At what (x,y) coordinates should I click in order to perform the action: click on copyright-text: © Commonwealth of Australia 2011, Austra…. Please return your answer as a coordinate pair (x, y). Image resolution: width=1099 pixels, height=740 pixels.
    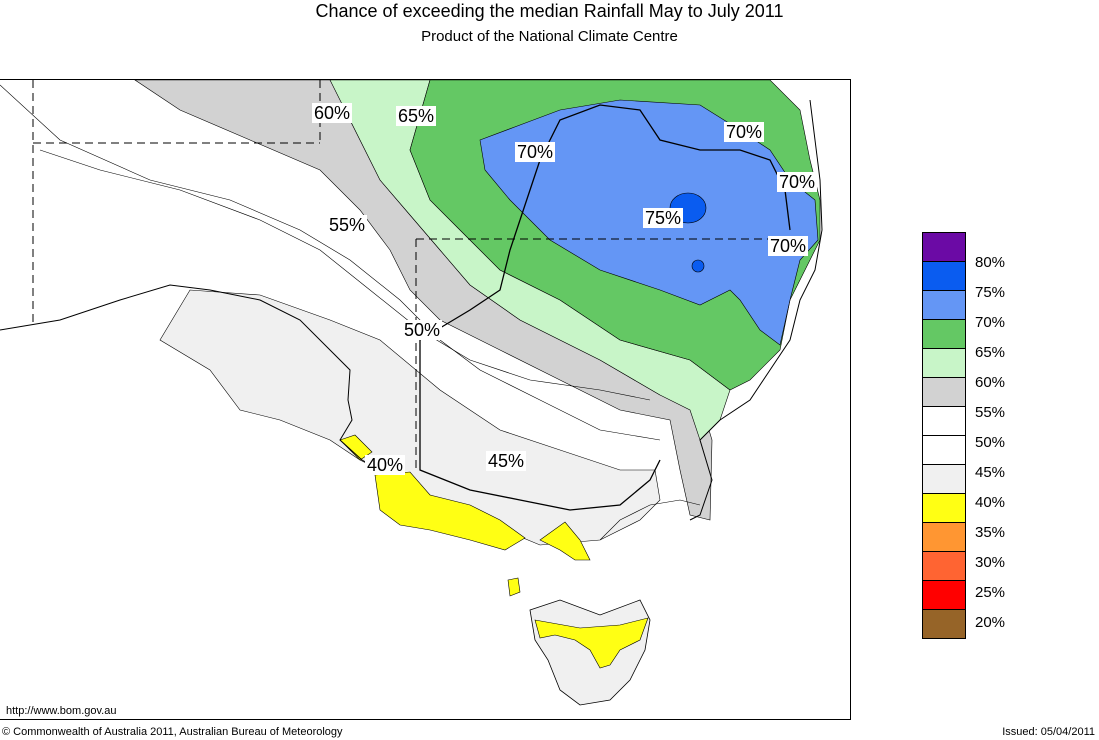
    Looking at the image, I should click on (172, 732).